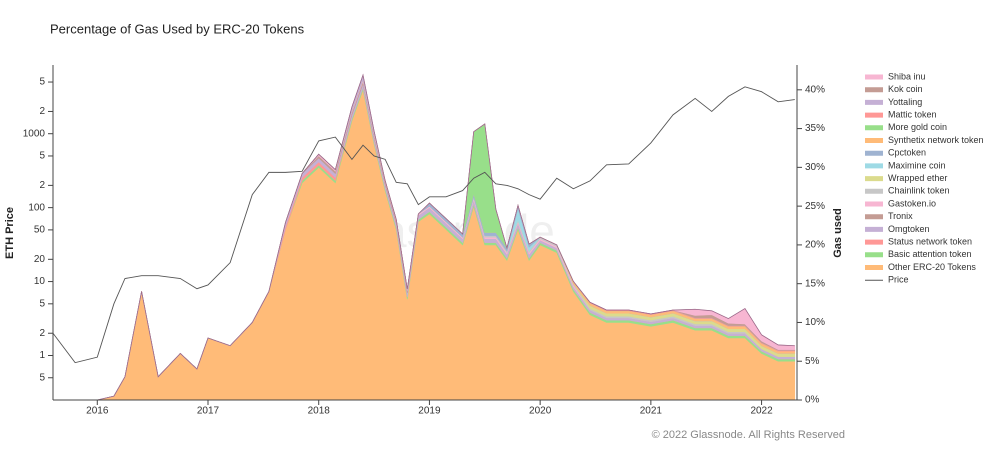 The image size is (1000, 454). Describe the element at coordinates (815, 167) in the screenshot. I see `y2-tick-label: 30%` at that location.